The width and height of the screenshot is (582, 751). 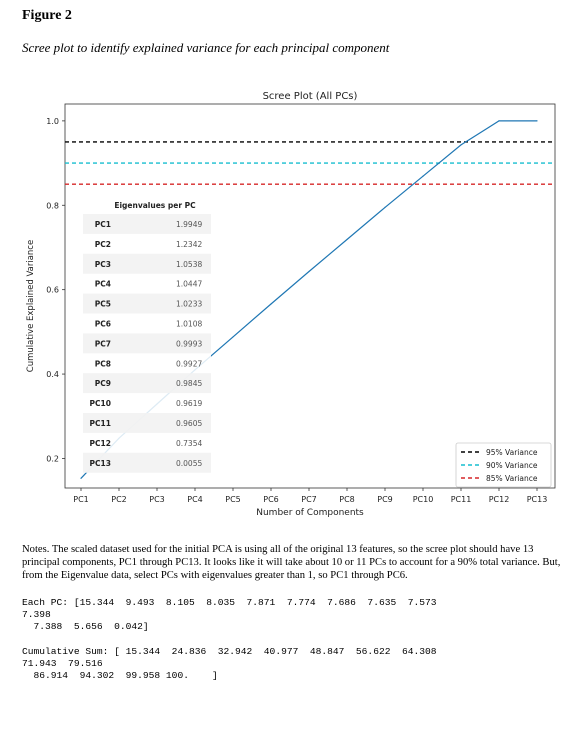 I want to click on y-tick-label: 0.2, so click(x=52, y=458).